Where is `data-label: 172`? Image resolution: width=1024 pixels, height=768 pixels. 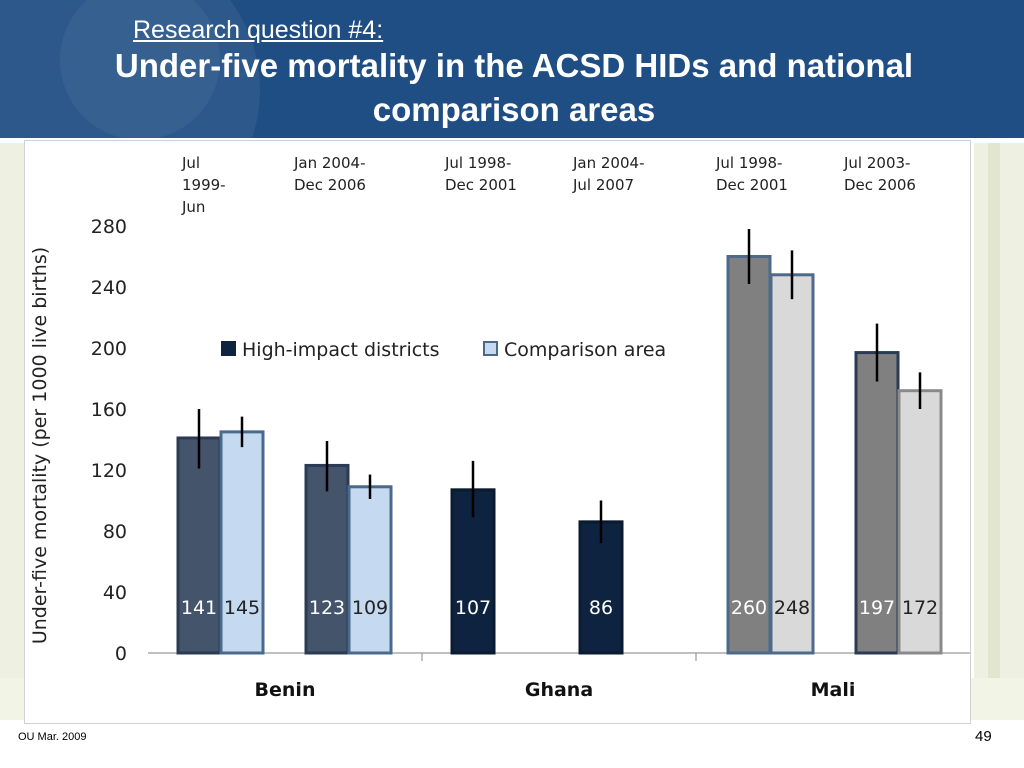
data-label: 172 is located at coordinates (920, 608).